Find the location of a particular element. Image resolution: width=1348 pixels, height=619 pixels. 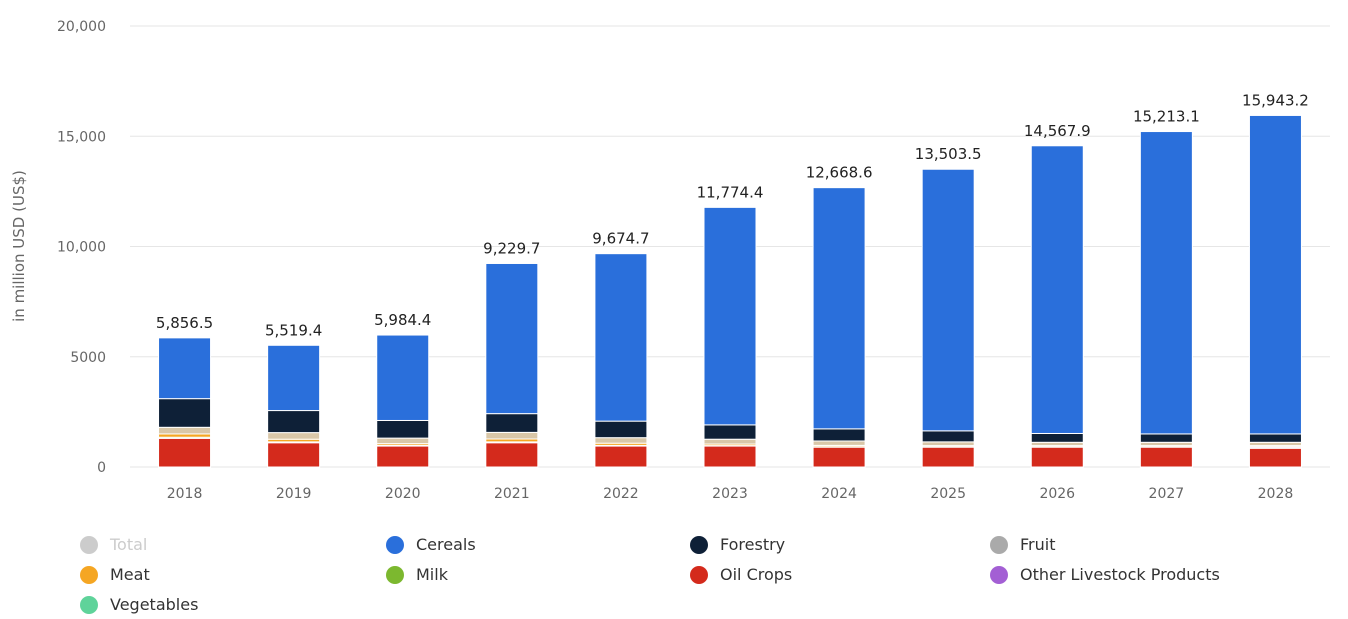

total-data-label: 12,668.6 is located at coordinates (839, 173).